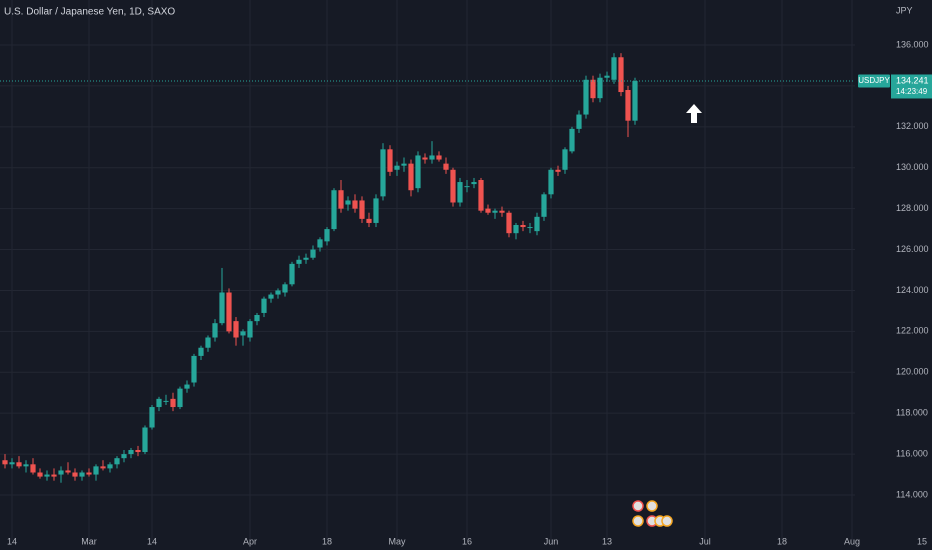  I want to click on y-tick-label: 128.000, so click(912, 208).